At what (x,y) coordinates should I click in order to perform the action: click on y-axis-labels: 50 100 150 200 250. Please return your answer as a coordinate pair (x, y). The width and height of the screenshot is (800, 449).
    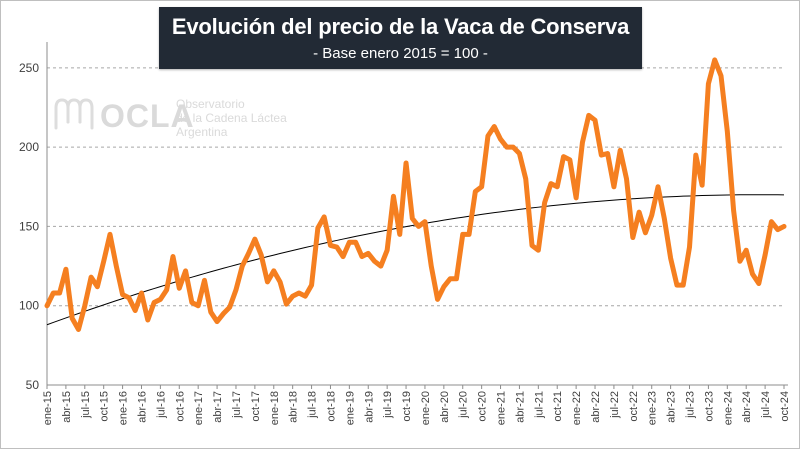
    Looking at the image, I should click on (29, 226).